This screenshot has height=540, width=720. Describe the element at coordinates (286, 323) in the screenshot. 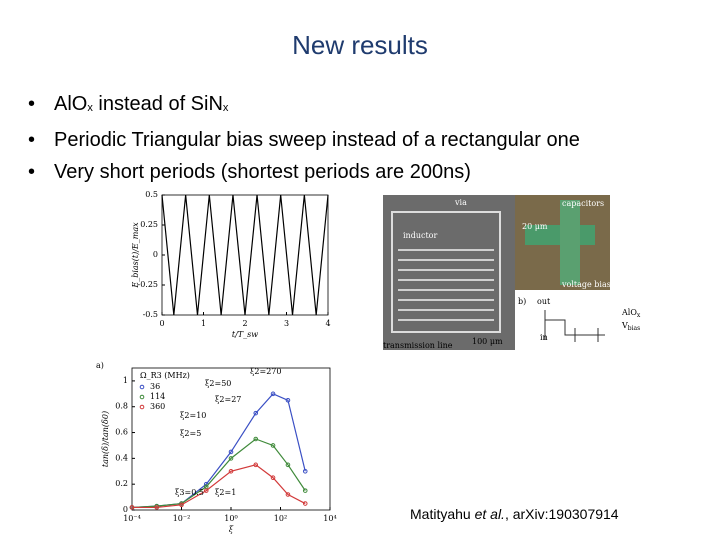

I see `x-tick-label: 3` at that location.